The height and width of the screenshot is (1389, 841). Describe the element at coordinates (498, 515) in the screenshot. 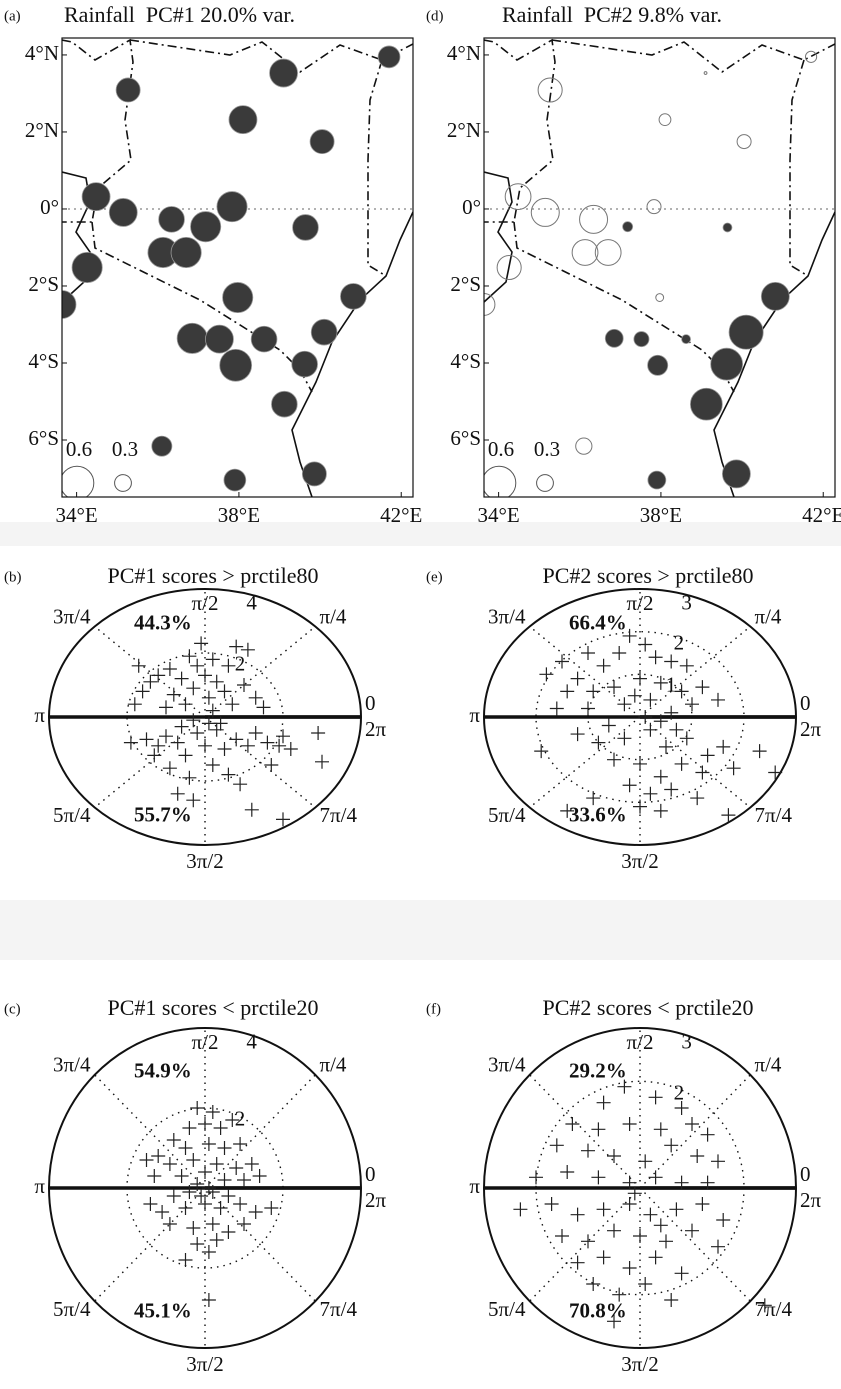

I see `x-tick-label: 34°E` at that location.